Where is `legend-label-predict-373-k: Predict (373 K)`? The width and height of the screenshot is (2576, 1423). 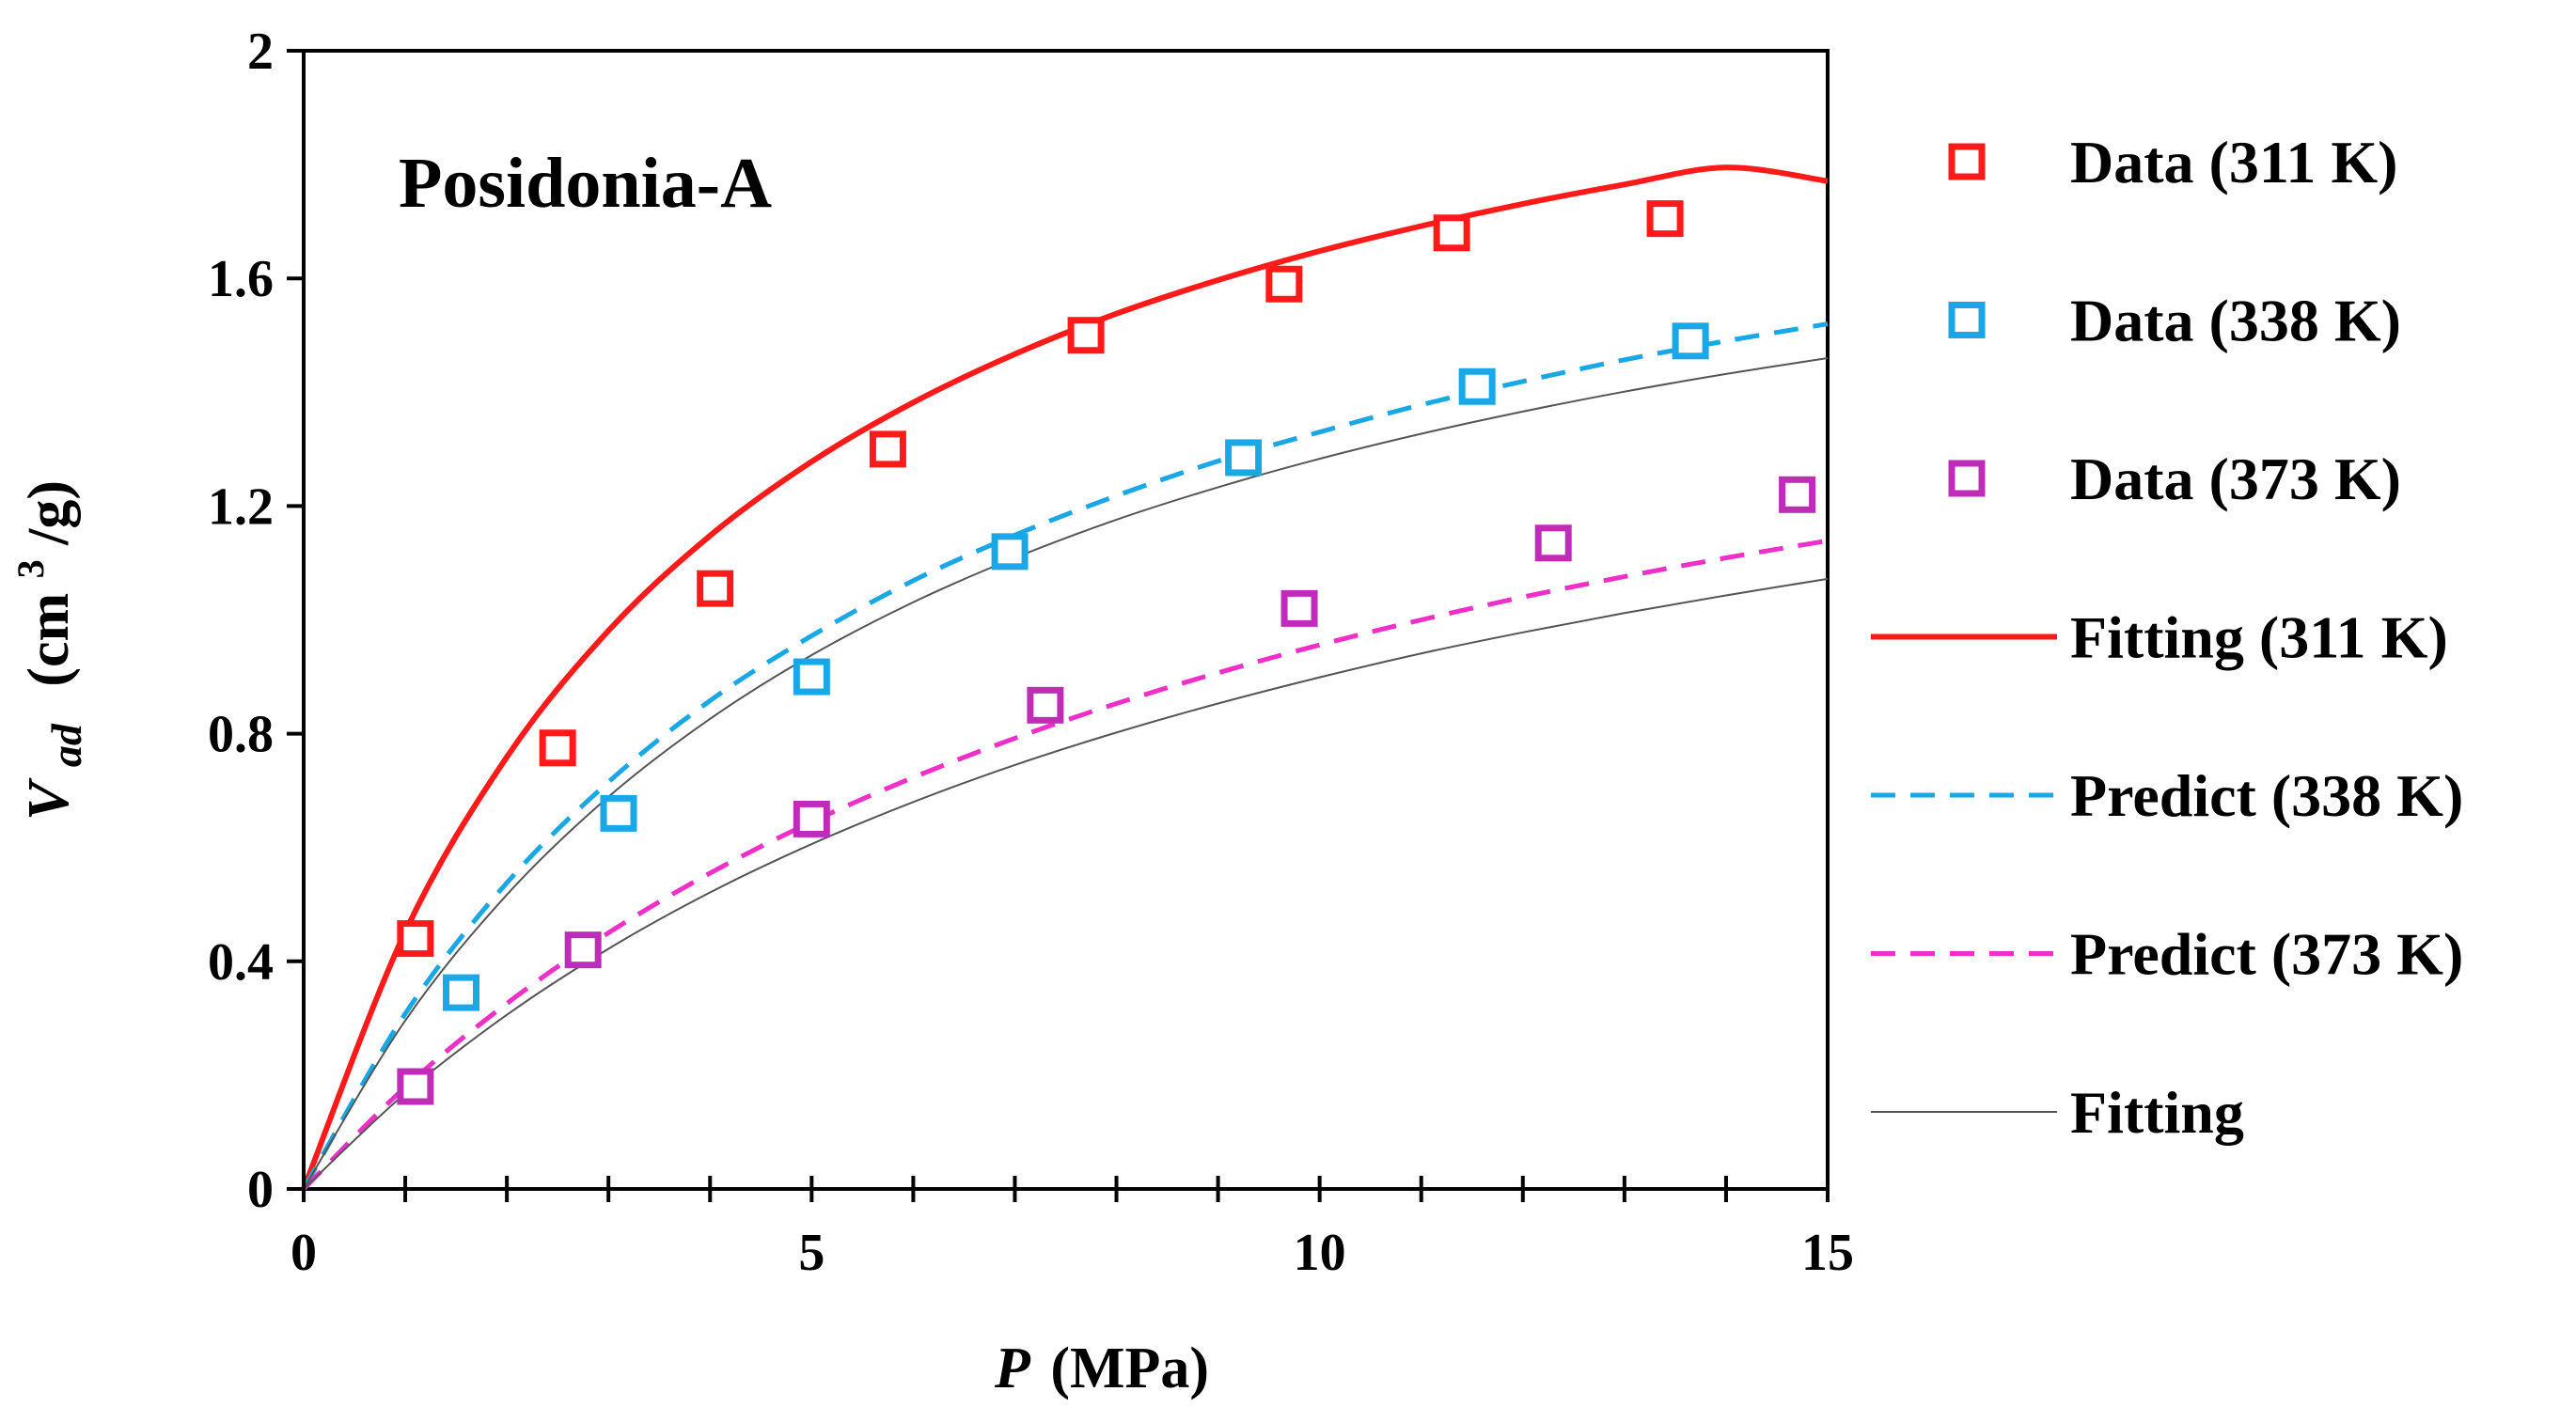
legend-label-predict-373-k: Predict (373 K) is located at coordinates (2266, 954).